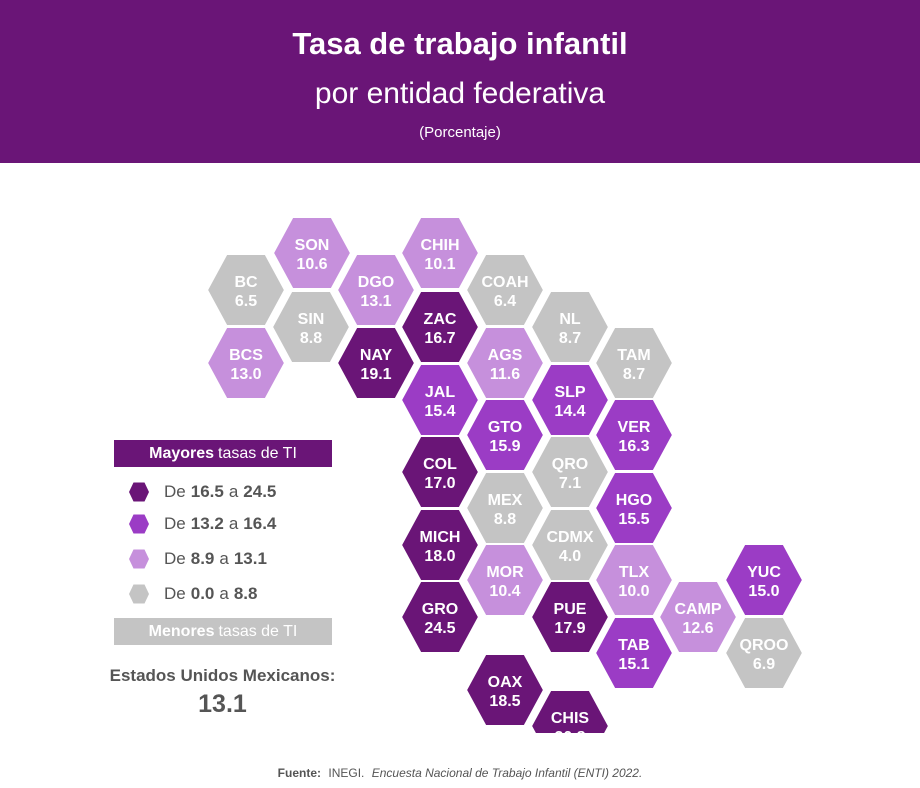 This screenshot has width=920, height=788. Describe the element at coordinates (311, 264) in the screenshot. I see `state-value: 10.6` at that location.